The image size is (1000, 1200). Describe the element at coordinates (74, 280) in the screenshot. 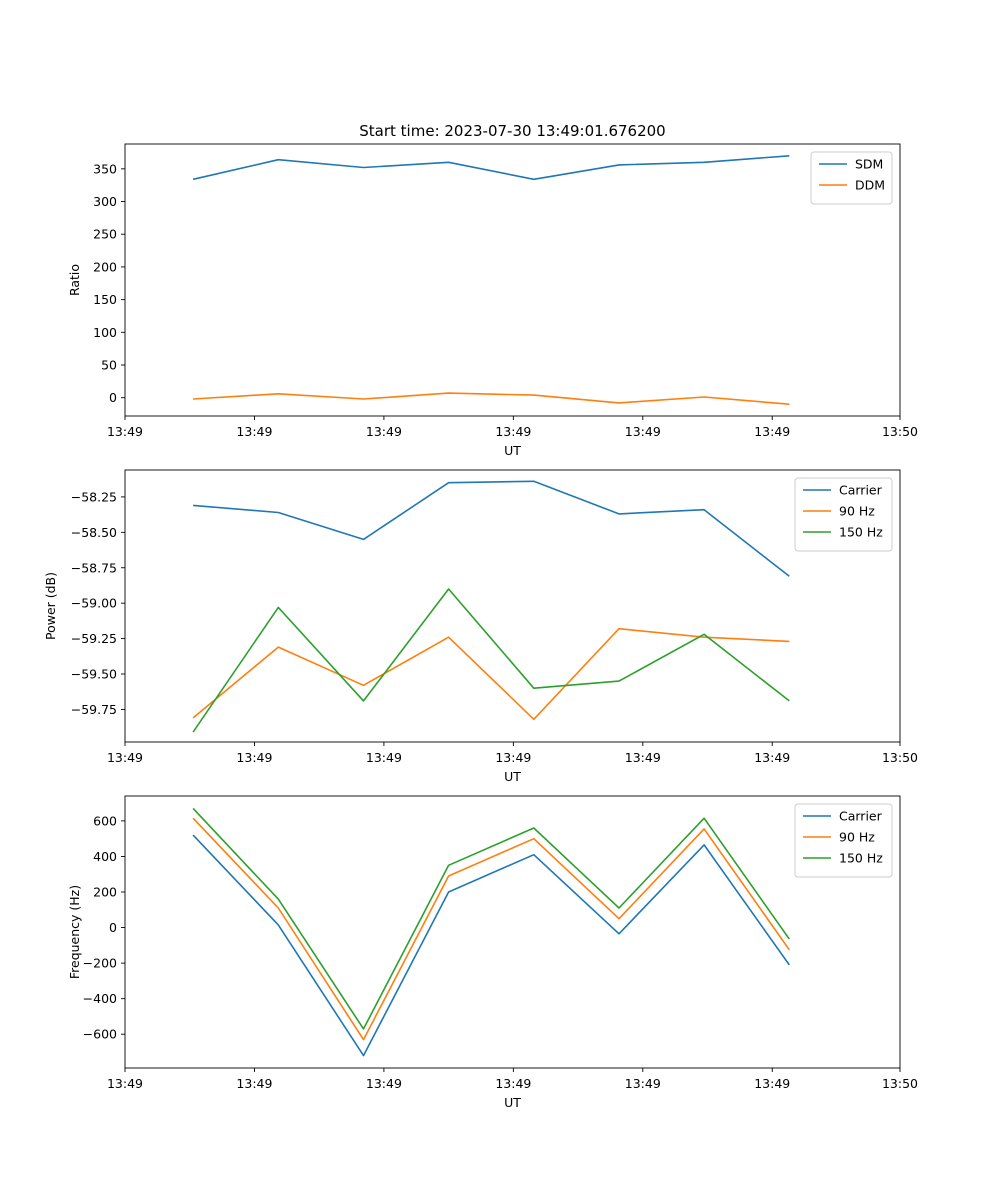

I see `y-axis-label: Ratio` at that location.